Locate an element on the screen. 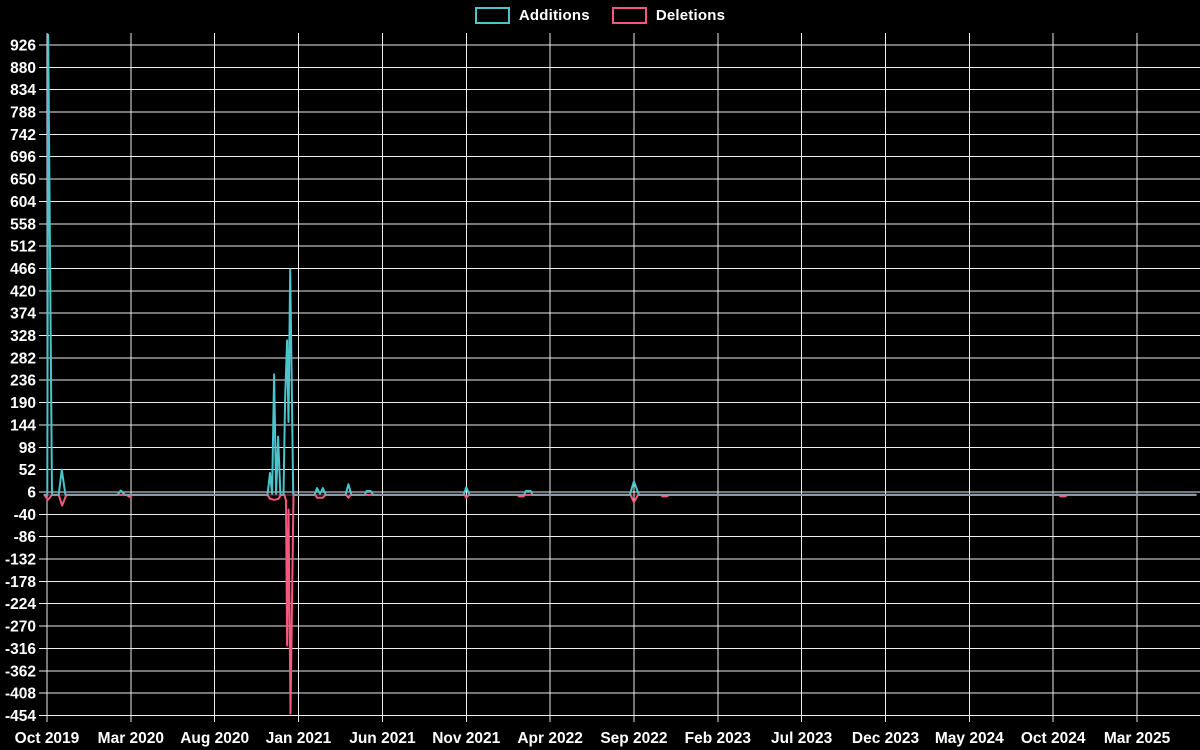  x-axis-tick-label: Jul 2023 is located at coordinates (802, 738).